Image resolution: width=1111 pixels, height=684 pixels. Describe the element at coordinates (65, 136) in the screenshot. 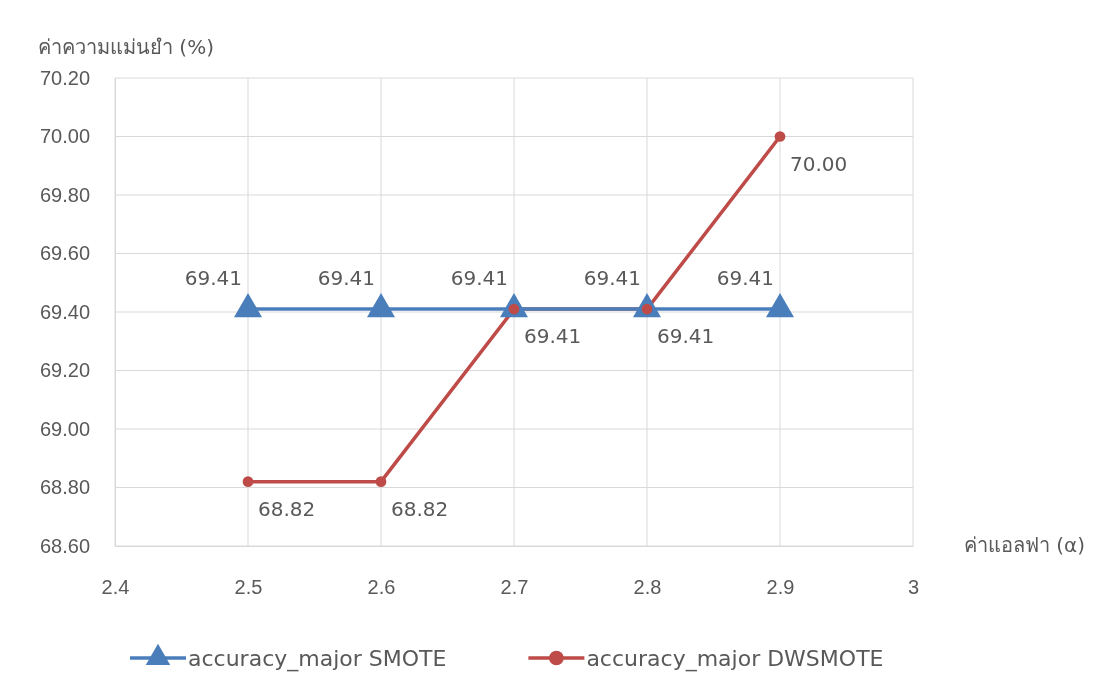

I see `y-tick-label: 70.00` at that location.